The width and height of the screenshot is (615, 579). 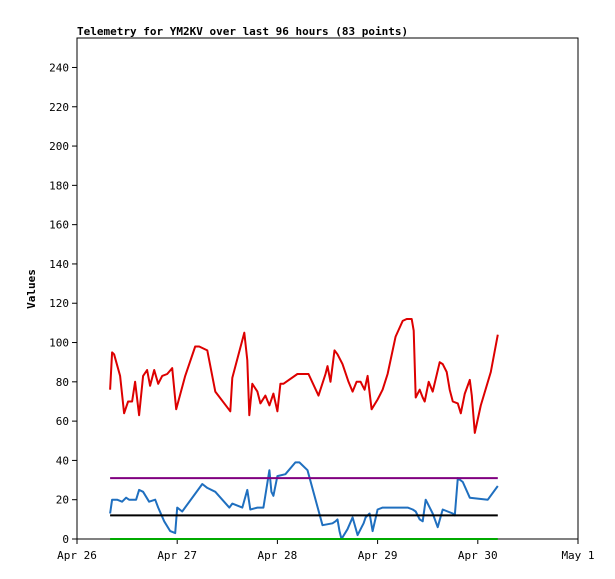 I want to click on x-tick-label: Apr 28, so click(x=278, y=555).